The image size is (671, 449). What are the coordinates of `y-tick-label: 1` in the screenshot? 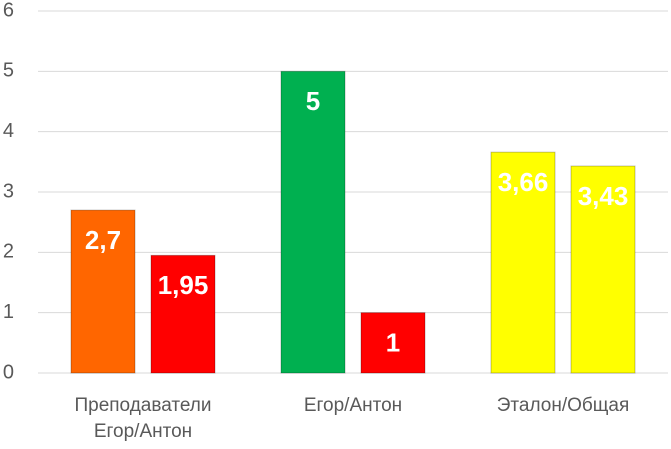 It's located at (8, 312).